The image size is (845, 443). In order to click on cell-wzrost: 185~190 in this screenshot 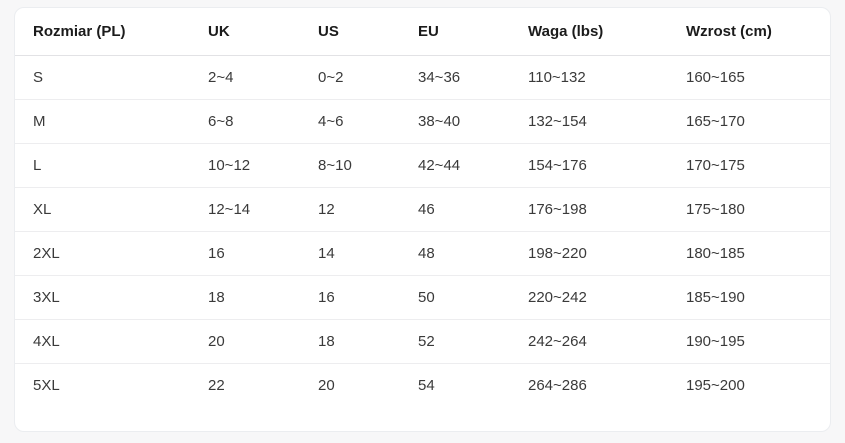, I will do `click(749, 297)`.